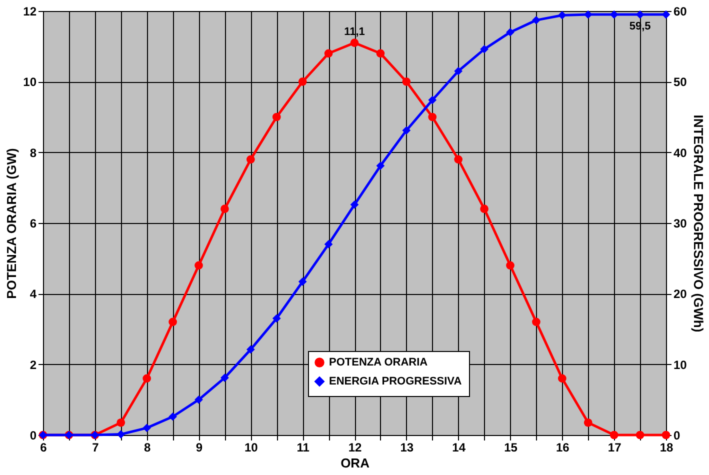  What do you see at coordinates (12, 223) in the screenshot?
I see `y-axis-title: POTENZA ORARIA (GW)` at bounding box center [12, 223].